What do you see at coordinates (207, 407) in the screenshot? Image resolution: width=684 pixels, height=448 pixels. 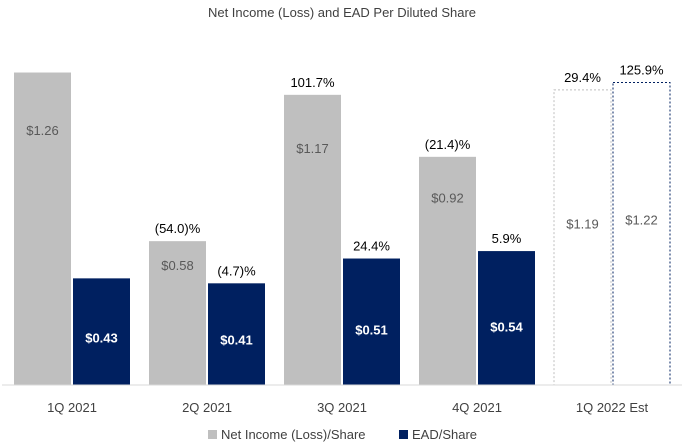 I see `x-tick-label: 2Q 2021` at bounding box center [207, 407].